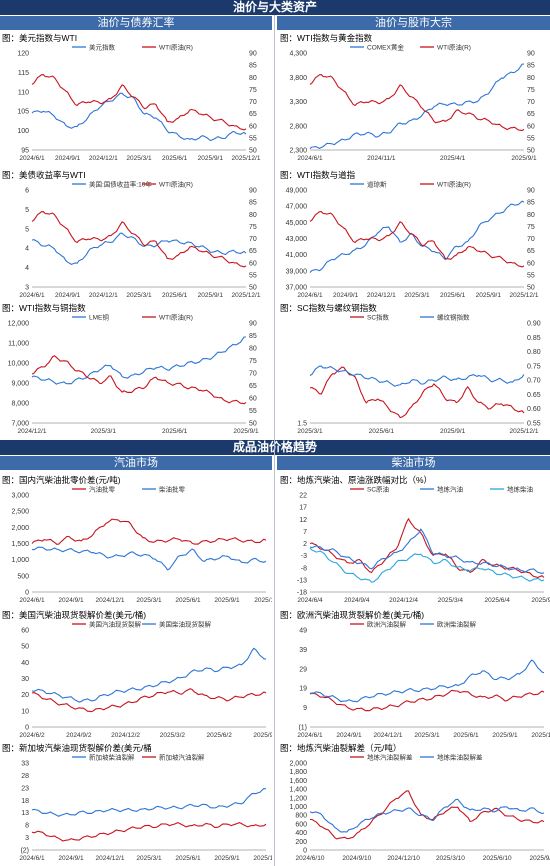  I want to click on legend-label: 螺纹钢指数, so click(453, 317).